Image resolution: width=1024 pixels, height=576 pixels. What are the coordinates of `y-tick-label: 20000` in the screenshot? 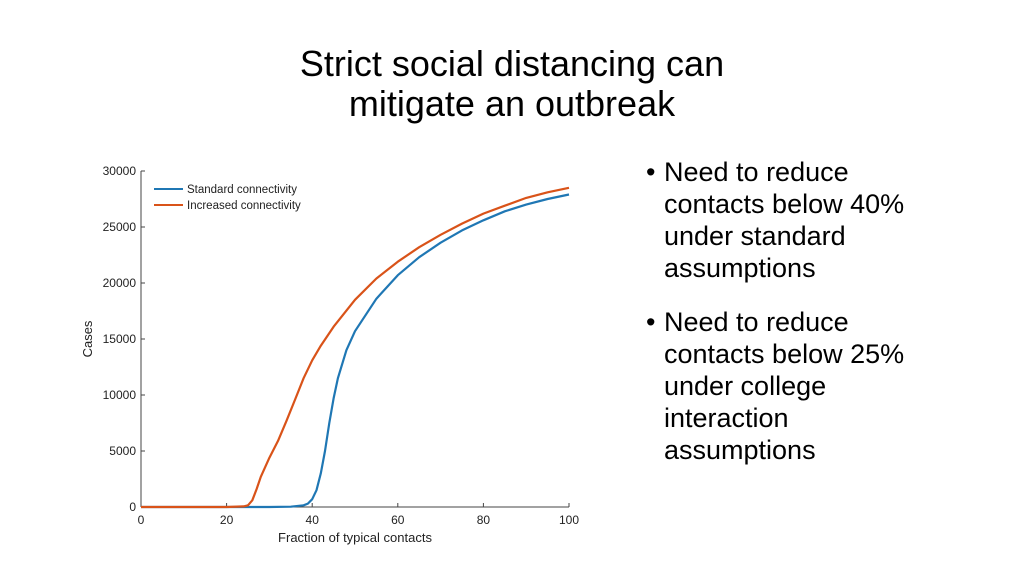 It's located at (120, 283).